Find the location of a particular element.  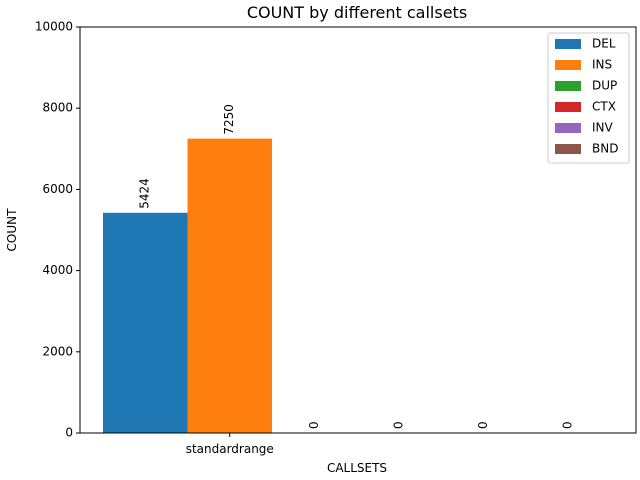

bar-ins is located at coordinates (229, 285).